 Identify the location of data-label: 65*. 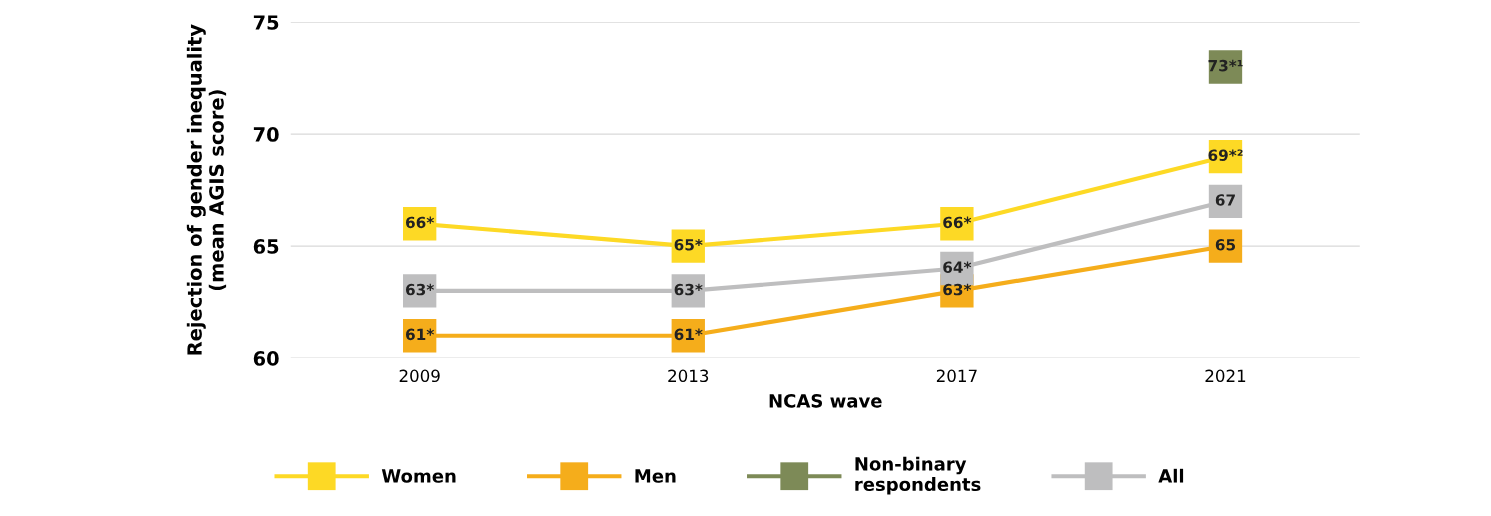
(688, 245).